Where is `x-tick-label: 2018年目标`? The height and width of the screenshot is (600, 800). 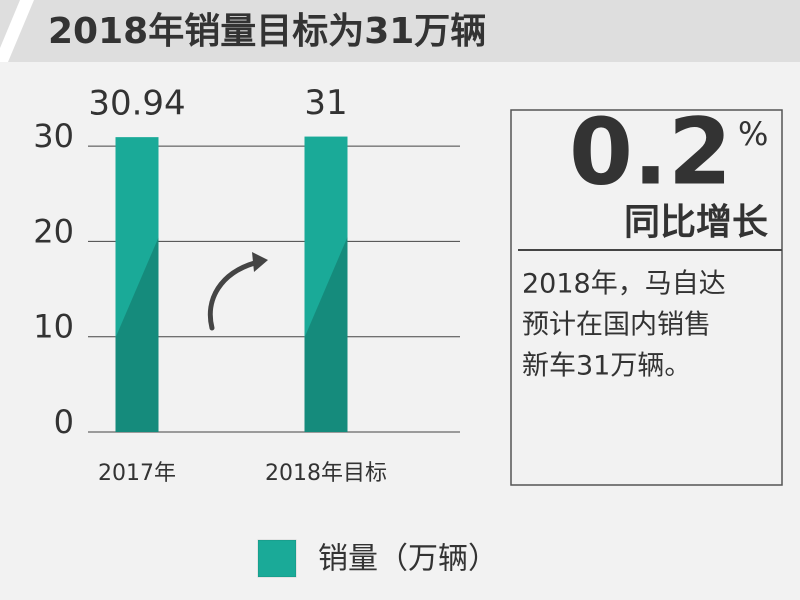
x-tick-label: 2018年目标 is located at coordinates (326, 473).